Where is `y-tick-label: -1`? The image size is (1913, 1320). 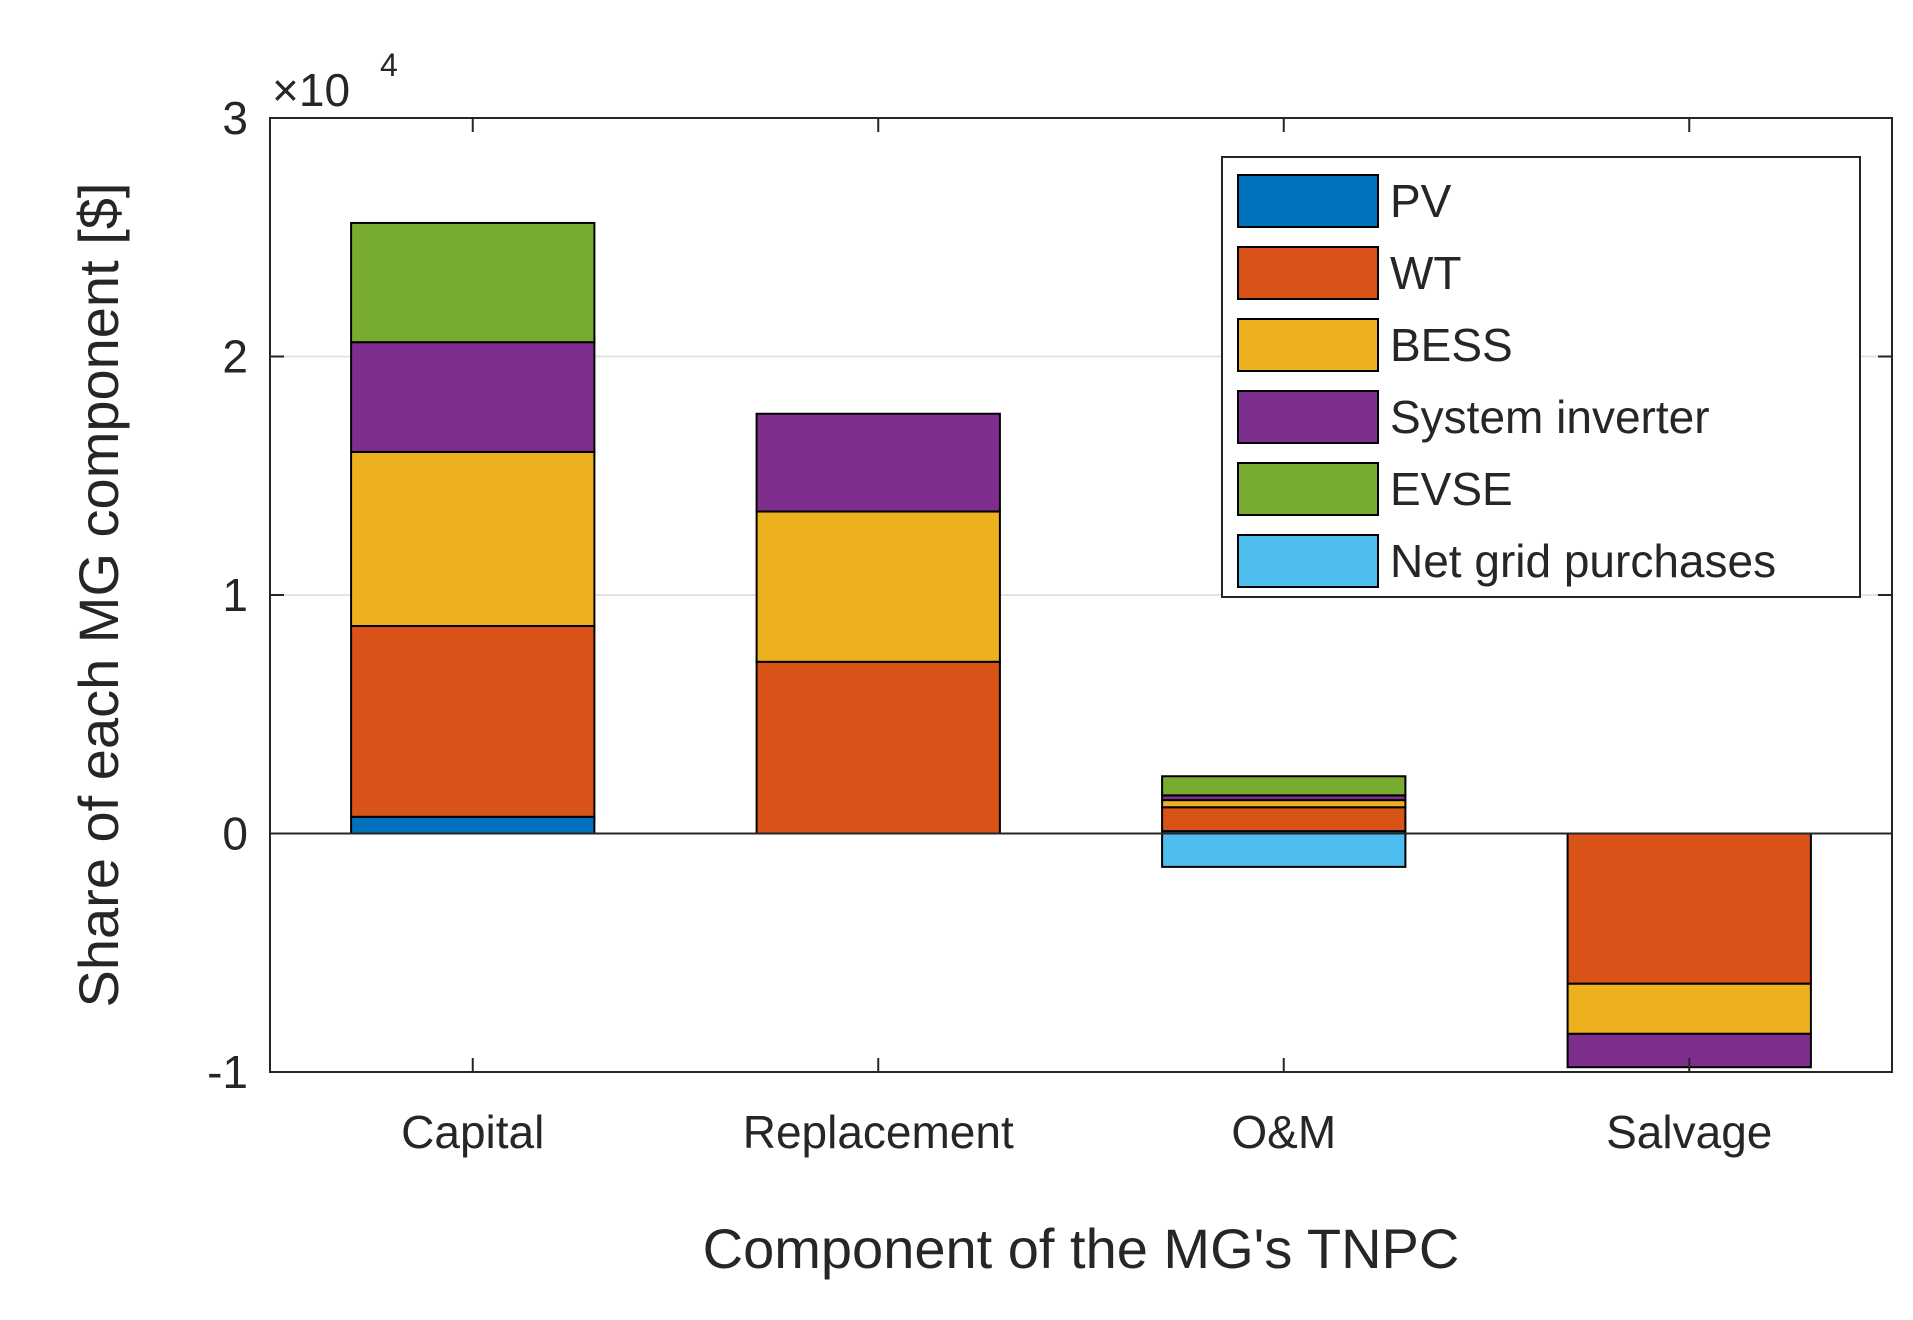
y-tick-label: -1 is located at coordinates (227, 1072).